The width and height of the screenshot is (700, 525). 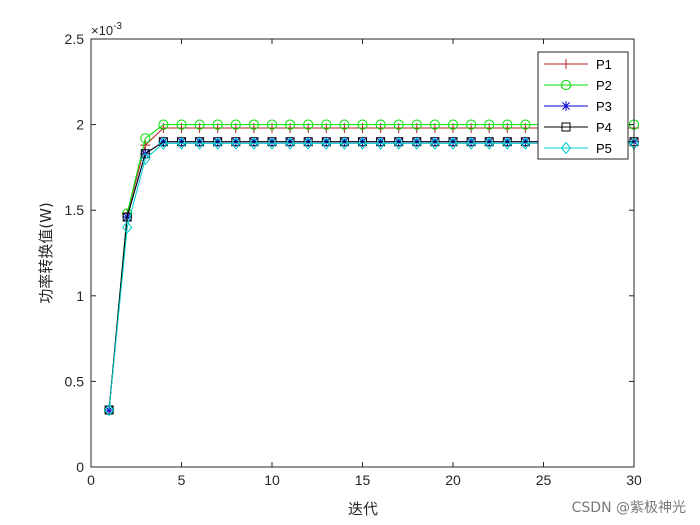 I want to click on y-tick-label: 2, so click(x=80, y=125).